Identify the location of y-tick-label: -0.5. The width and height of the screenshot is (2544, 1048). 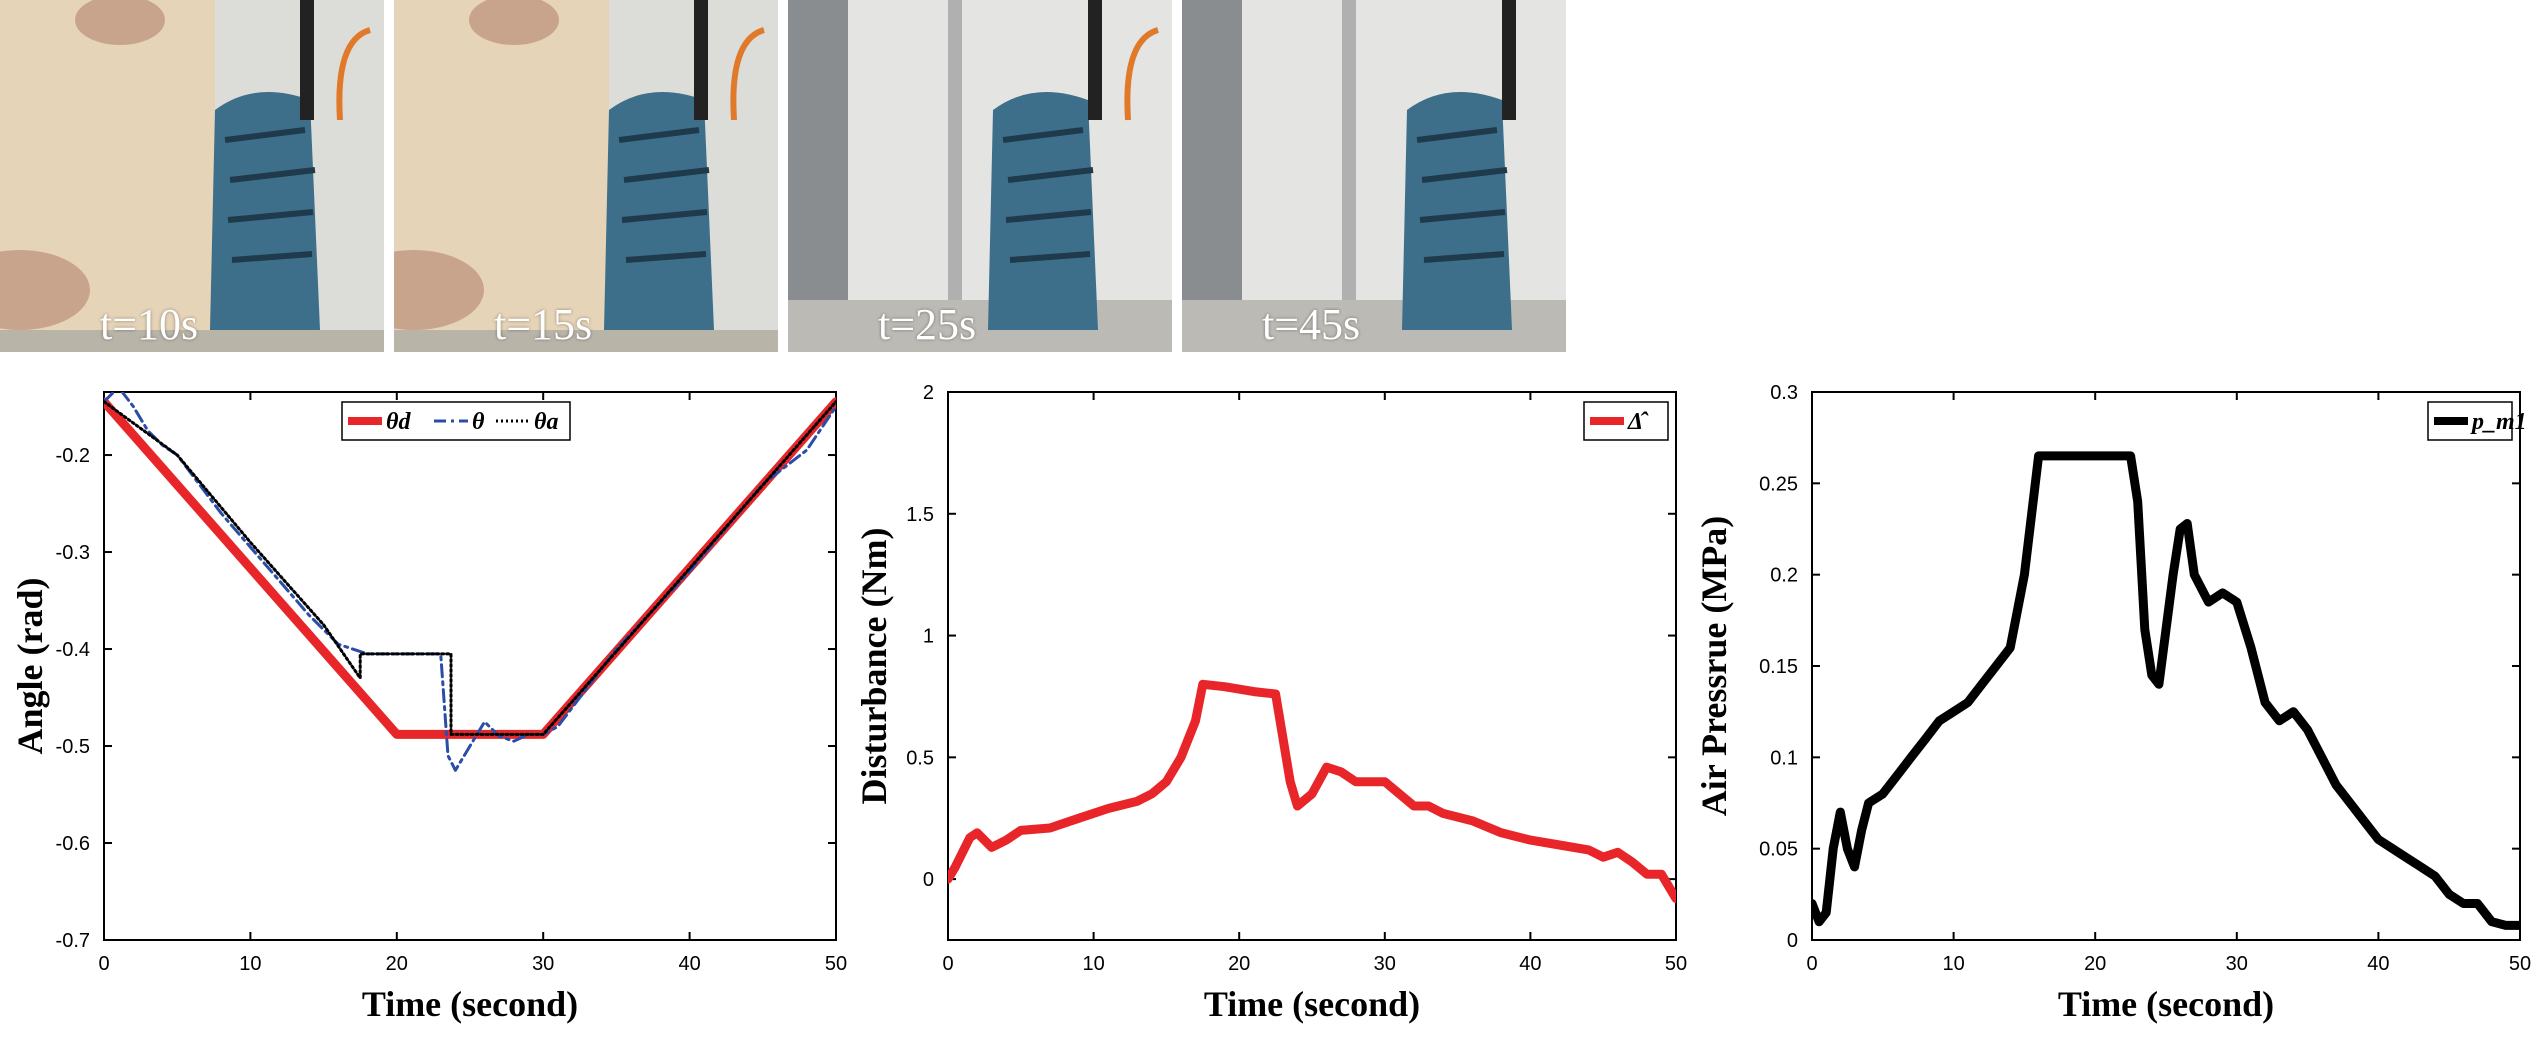
(73, 747).